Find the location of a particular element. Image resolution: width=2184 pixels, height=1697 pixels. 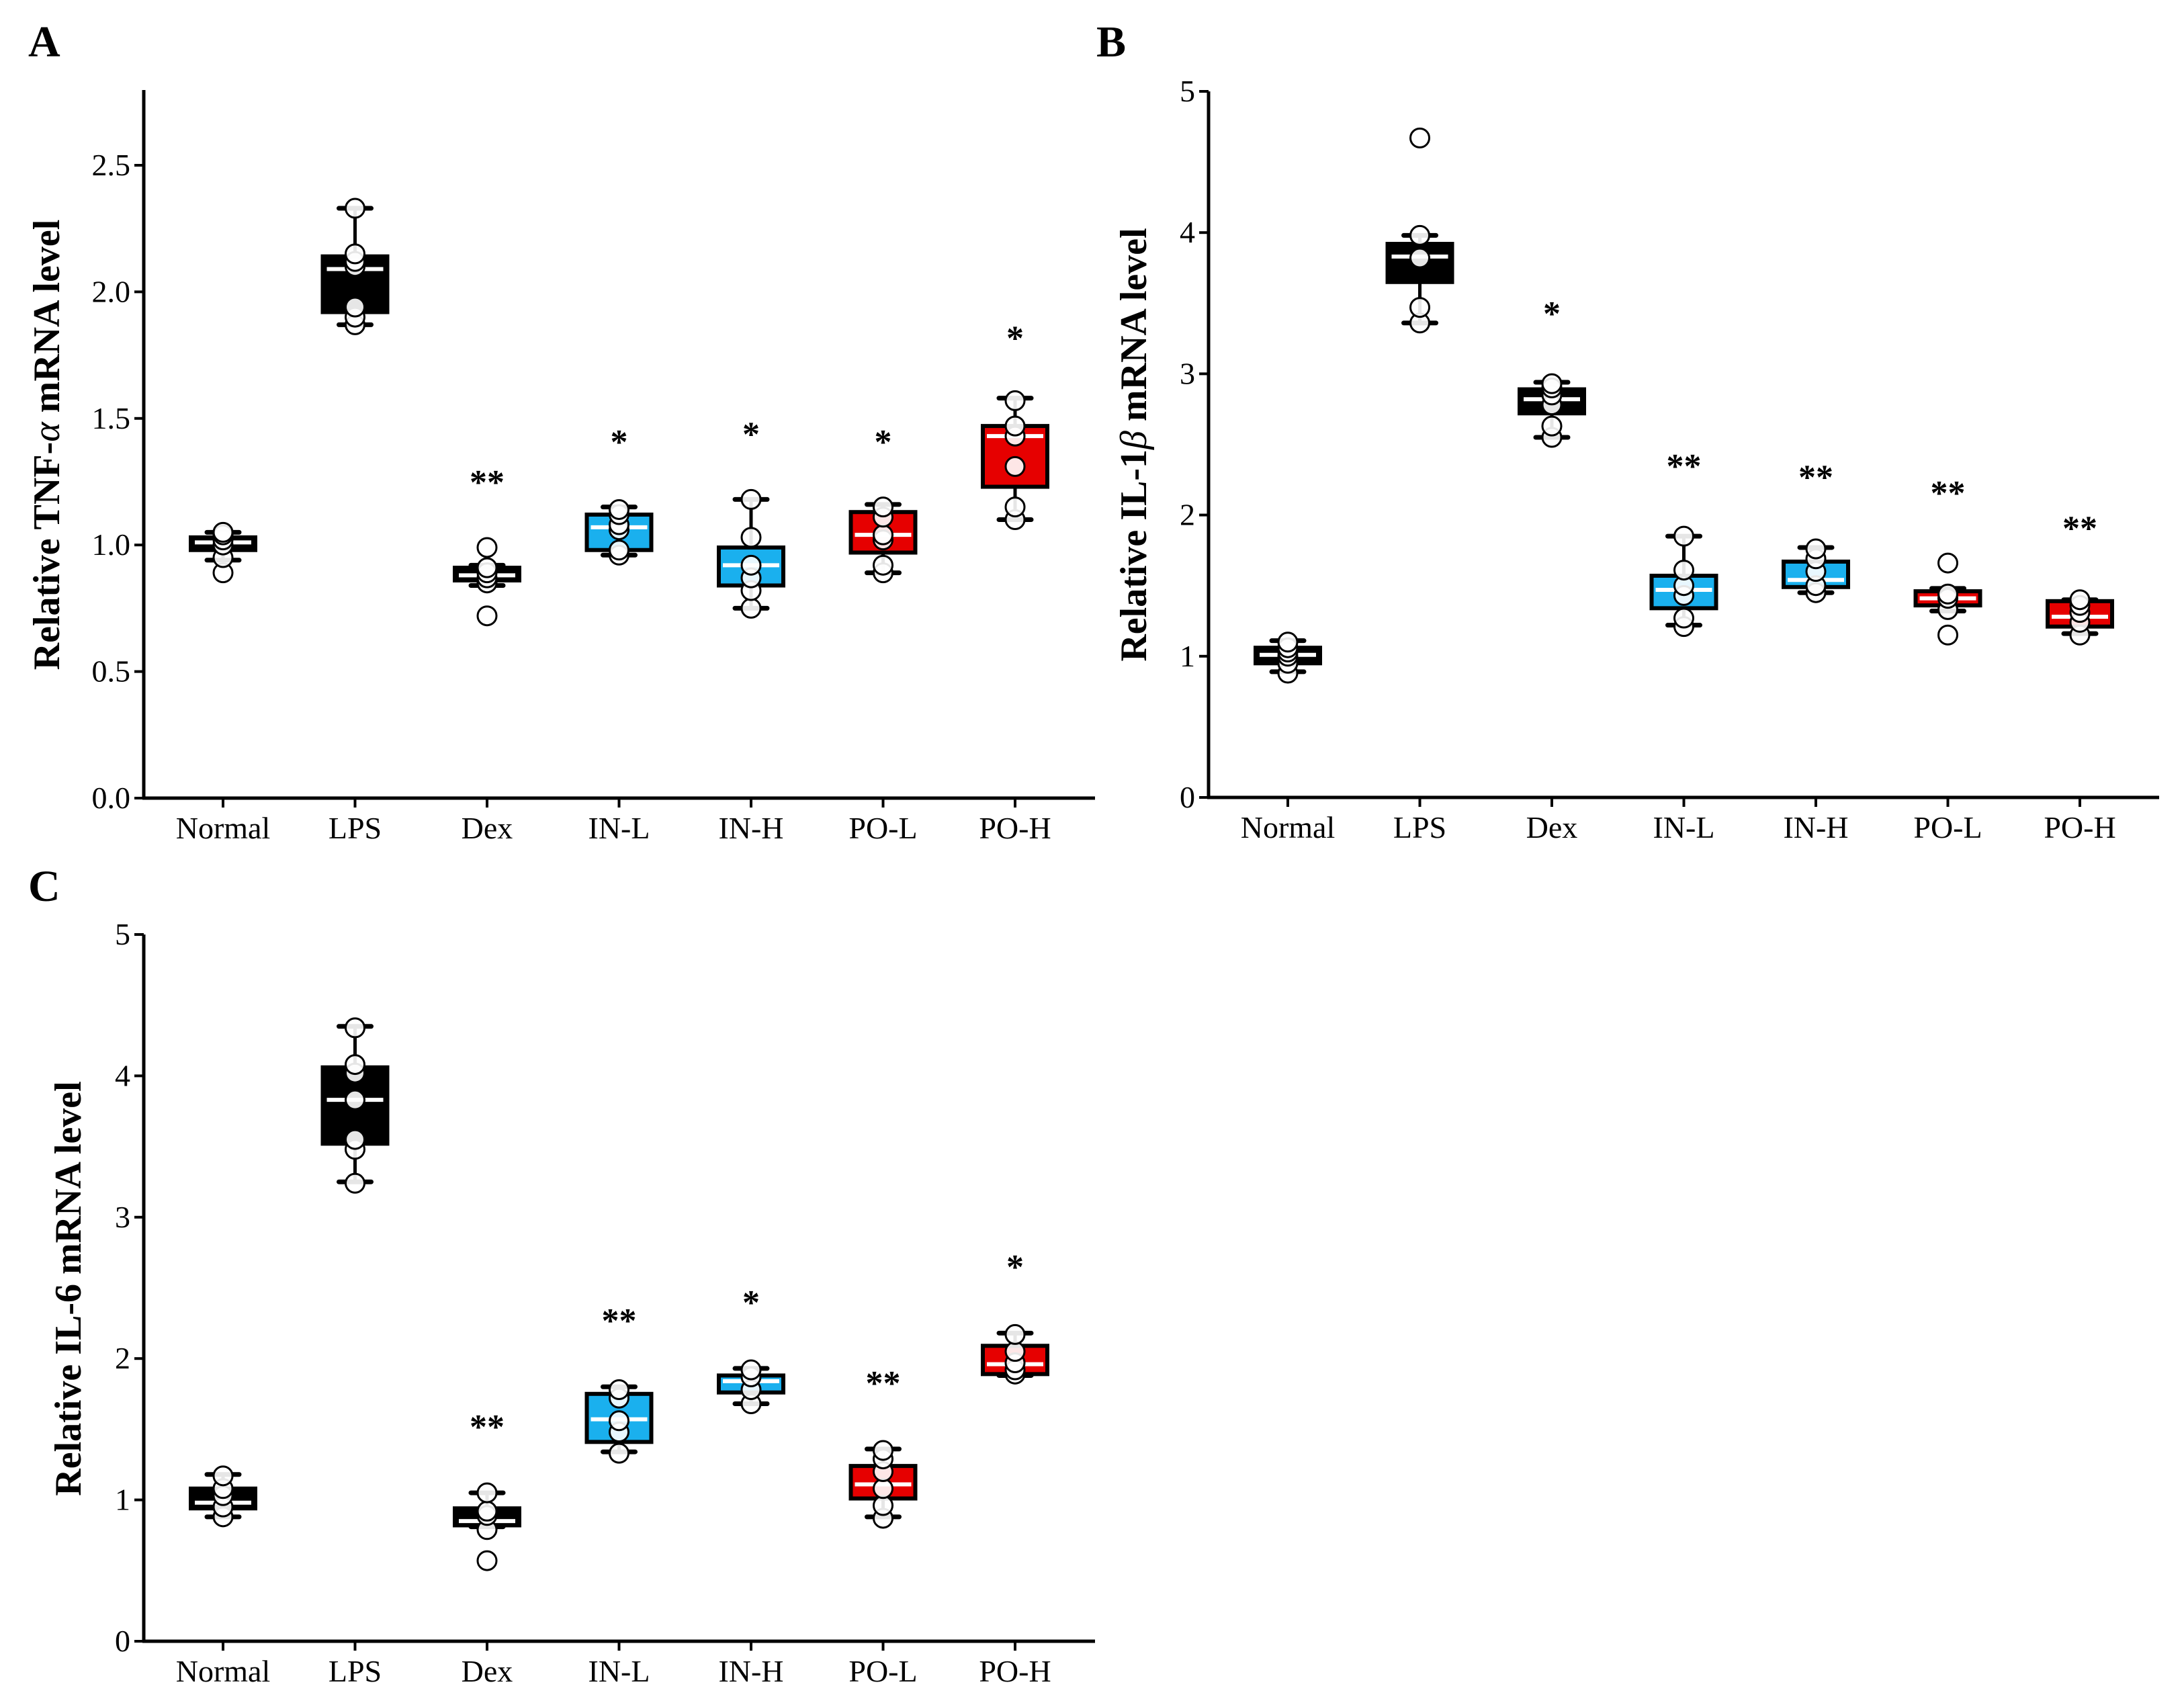

y-tick-label: 1.5 is located at coordinates (112, 418).